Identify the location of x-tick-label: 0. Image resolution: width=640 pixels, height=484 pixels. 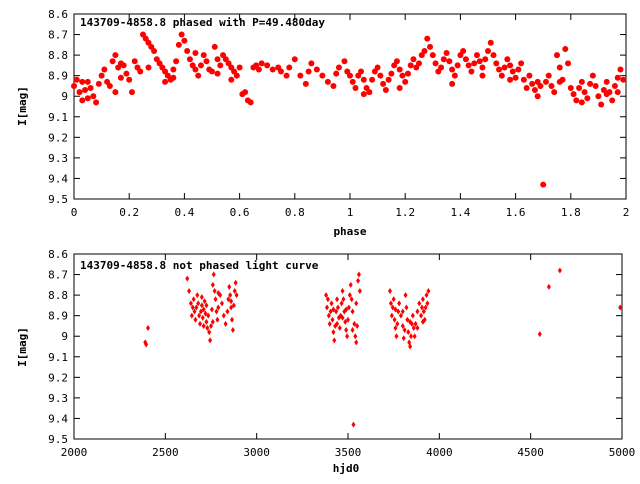
(74, 212).